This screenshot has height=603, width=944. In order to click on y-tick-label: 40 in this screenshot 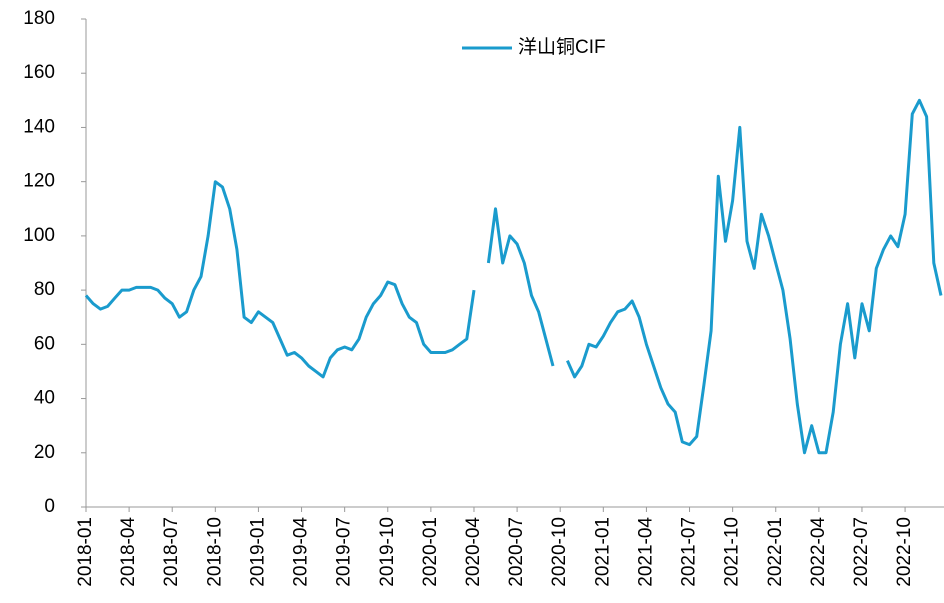, I will do `click(44, 398)`.